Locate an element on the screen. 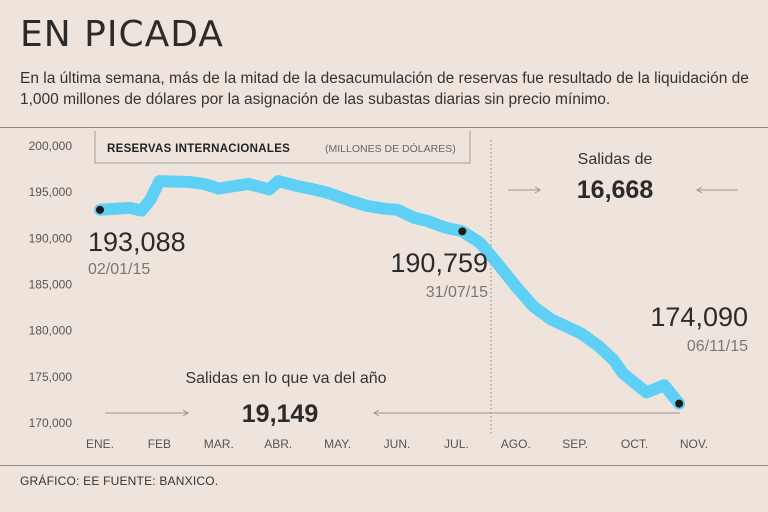 The image size is (768, 512). x-tick-label: MAY. is located at coordinates (337, 444).